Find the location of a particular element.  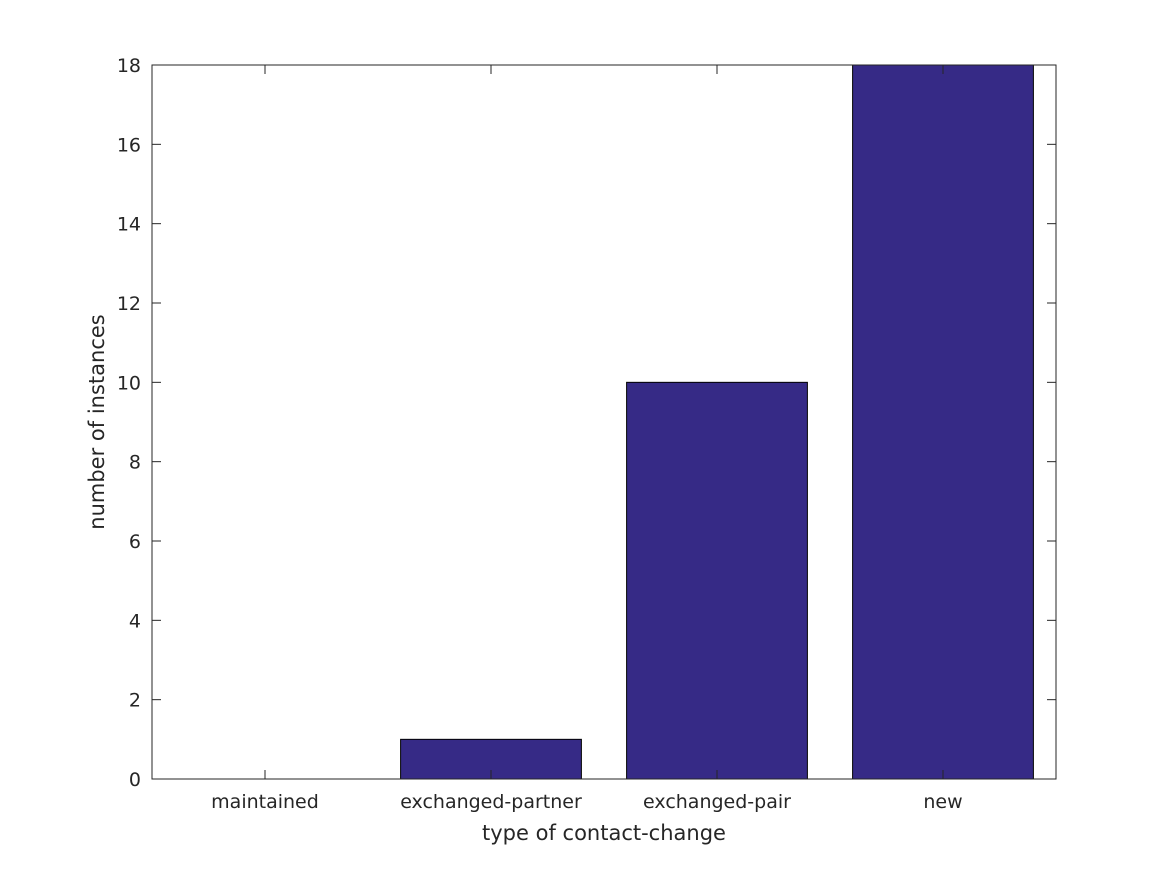

y-tick-label-14: 14 is located at coordinates (129, 225).